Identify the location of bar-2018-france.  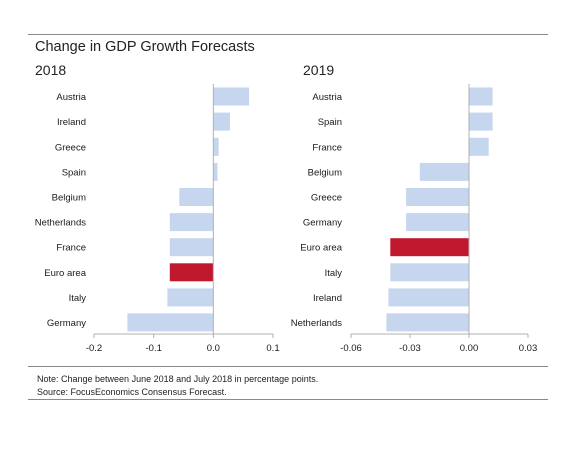
(191, 247).